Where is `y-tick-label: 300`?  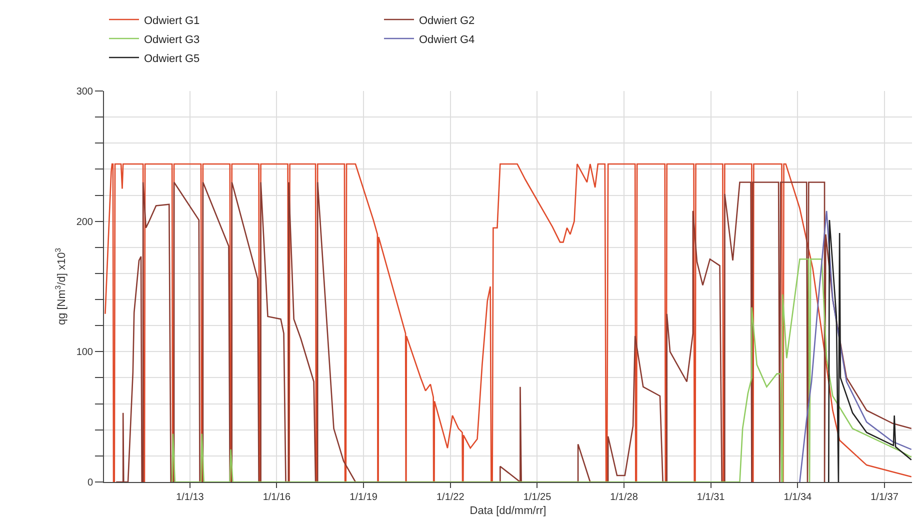
y-tick-label: 300 is located at coordinates (85, 92).